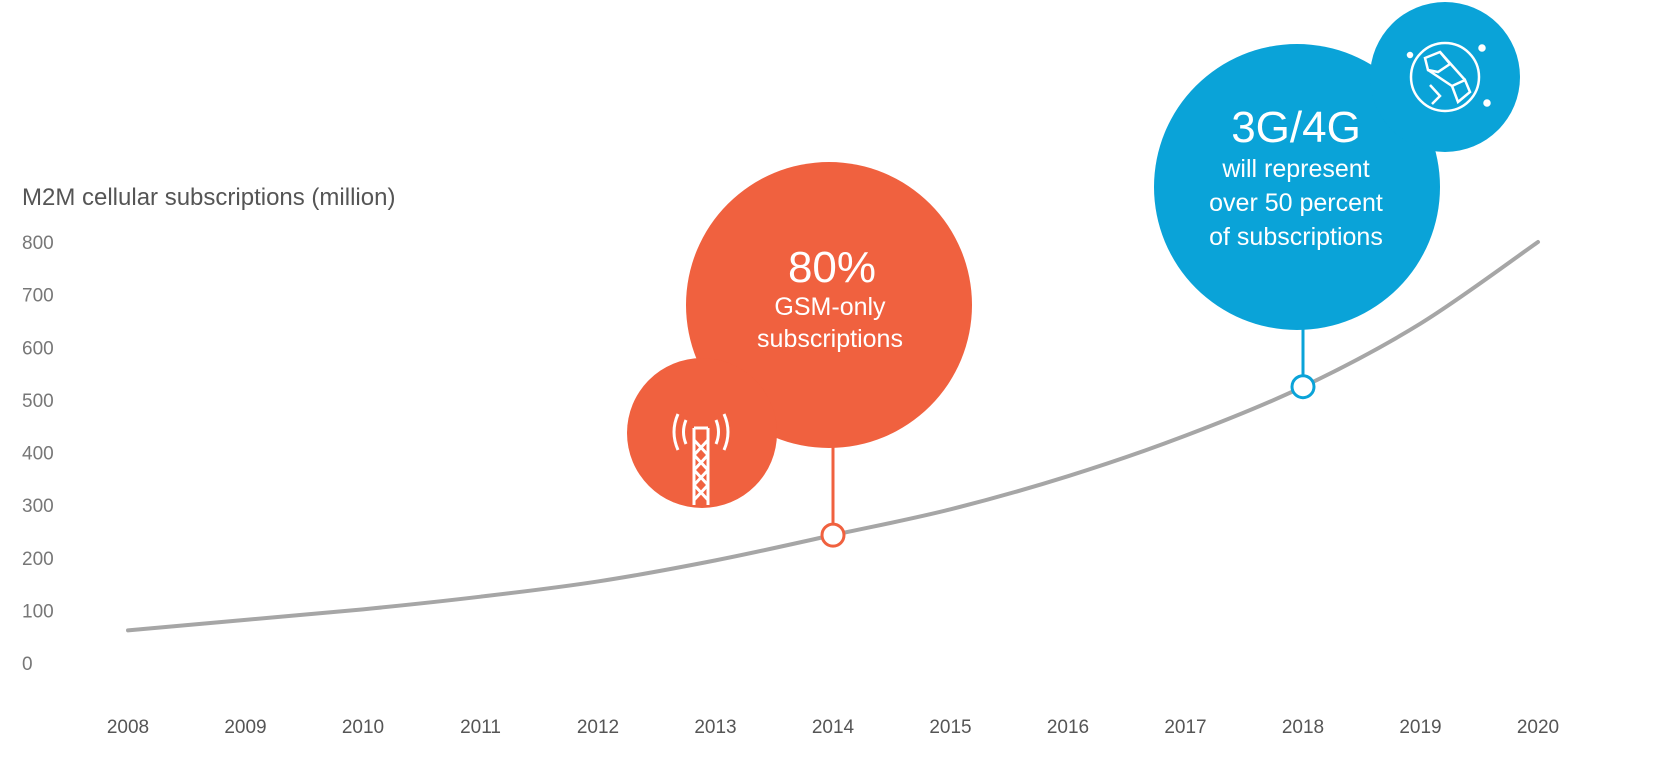 Image resolution: width=1668 pixels, height=771 pixels. I want to click on gsm-text-line-2: subscriptions, so click(830, 339).